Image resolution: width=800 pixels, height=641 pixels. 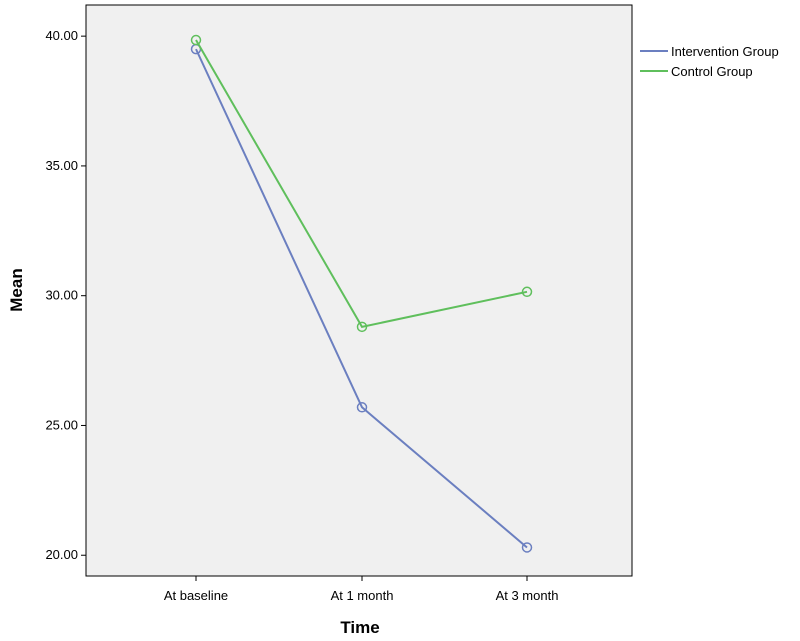 I want to click on y-axis: 20.00 25.00 30.00 35.00 40.00, so click(x=65, y=295).